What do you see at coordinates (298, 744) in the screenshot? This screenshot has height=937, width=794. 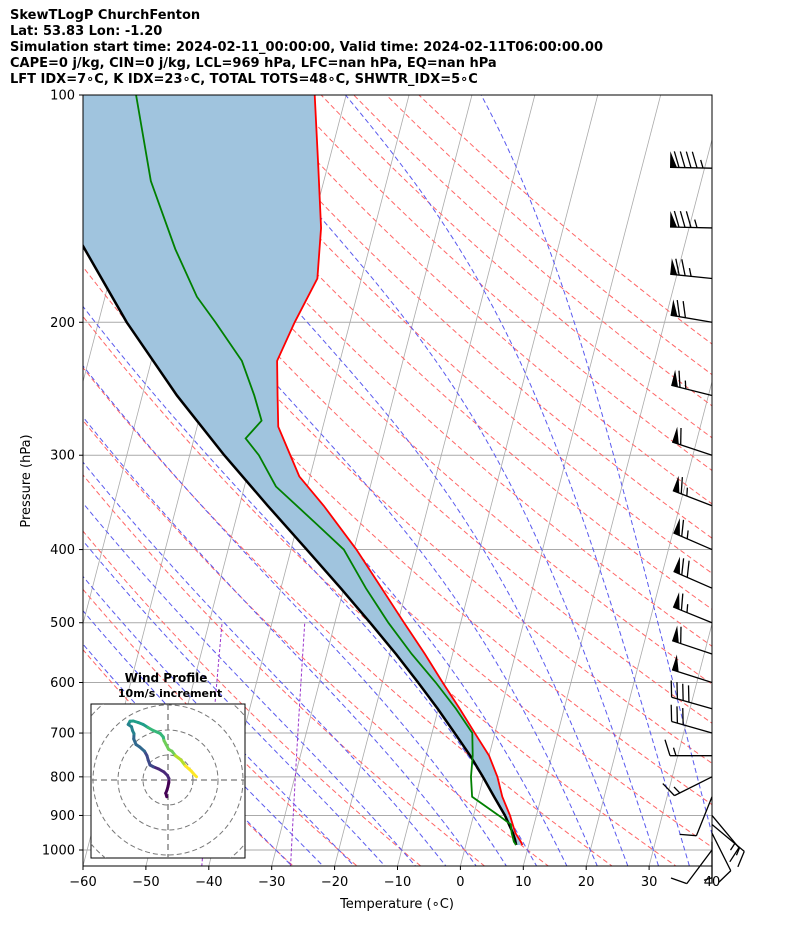 I see `mixing-ratio-line` at bounding box center [298, 744].